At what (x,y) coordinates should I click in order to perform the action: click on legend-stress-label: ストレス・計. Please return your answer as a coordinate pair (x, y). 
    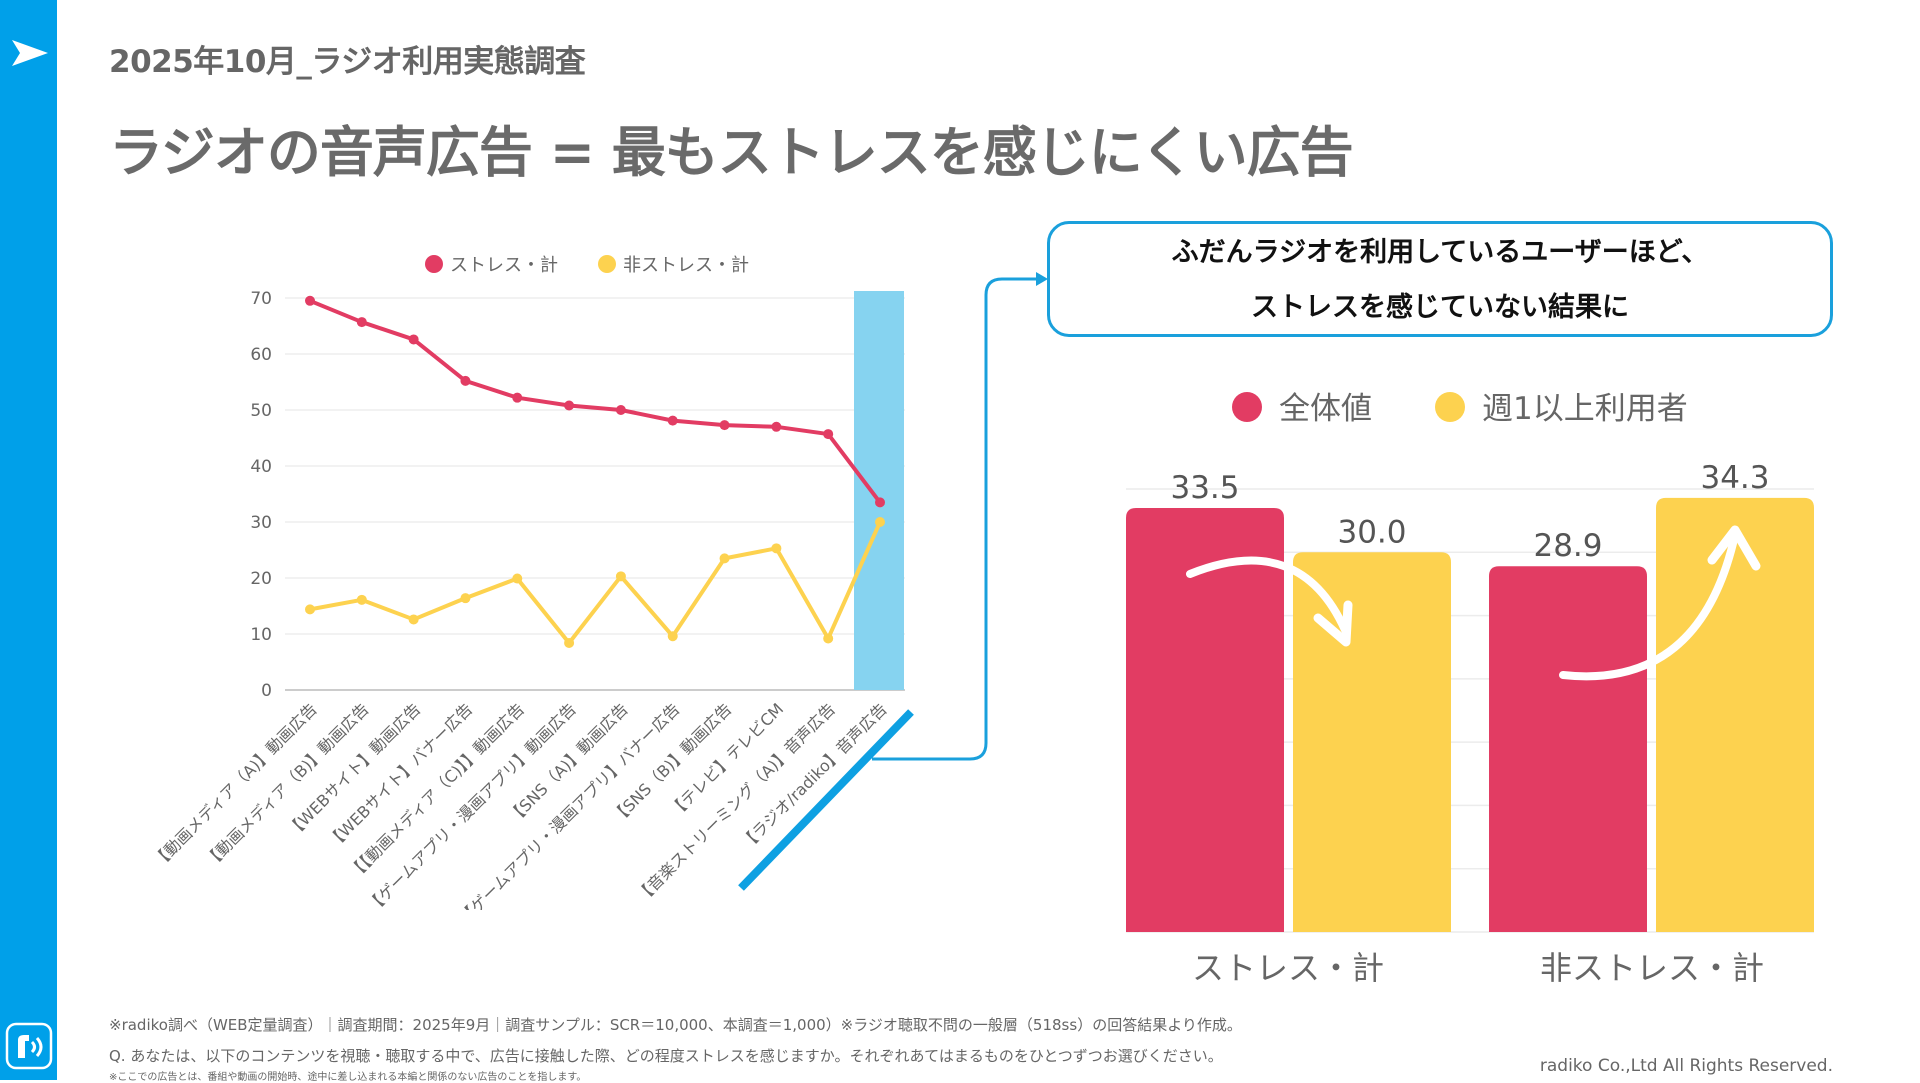
    Looking at the image, I should click on (504, 265).